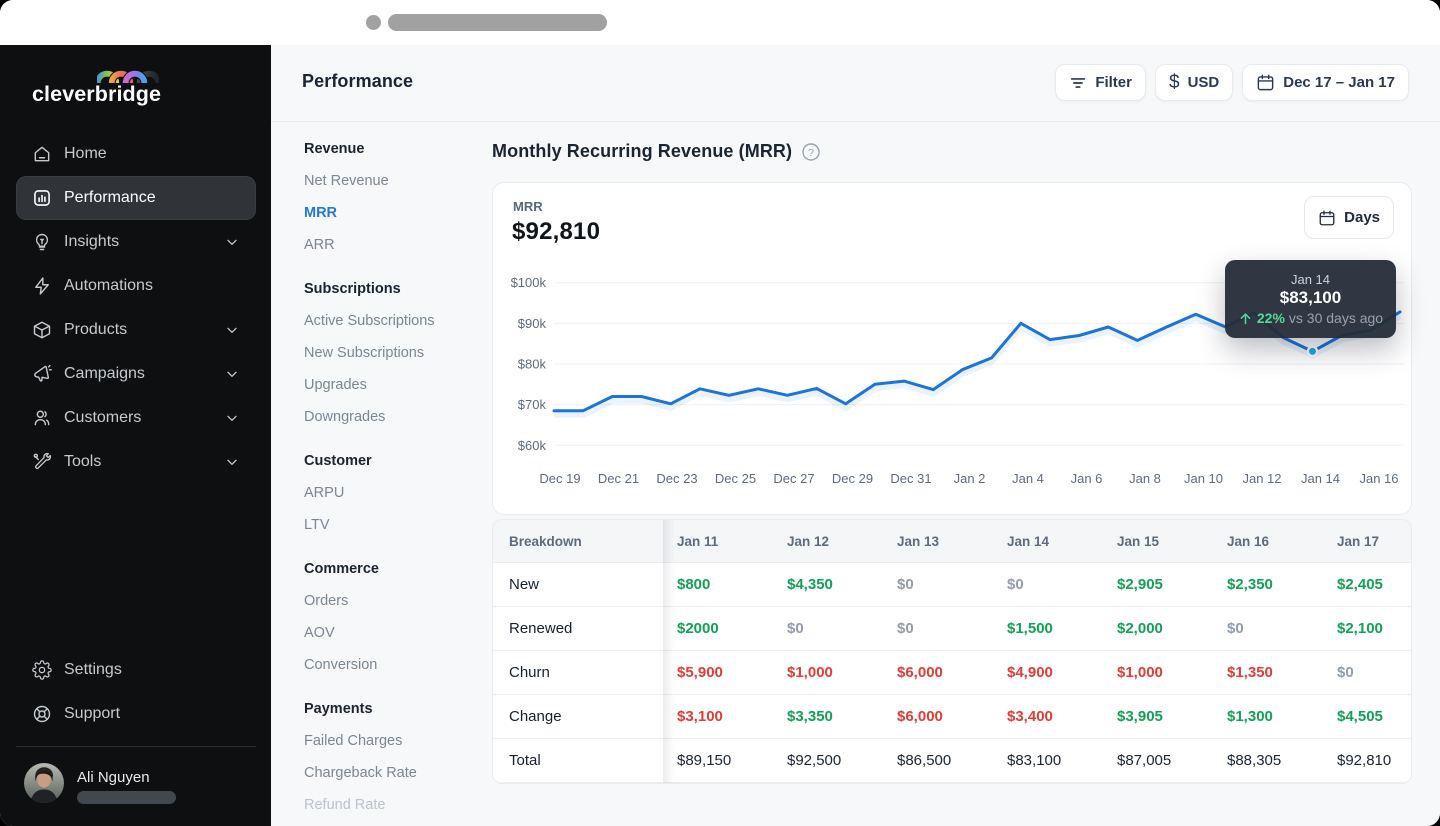 The height and width of the screenshot is (826, 1440). I want to click on highlight-dot, so click(1312, 351).